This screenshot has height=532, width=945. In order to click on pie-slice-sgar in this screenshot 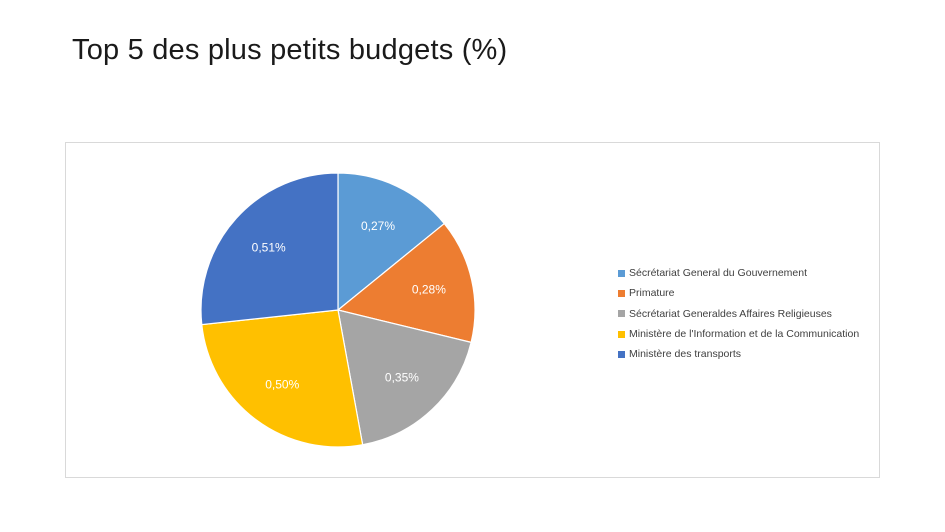, I will do `click(404, 377)`.